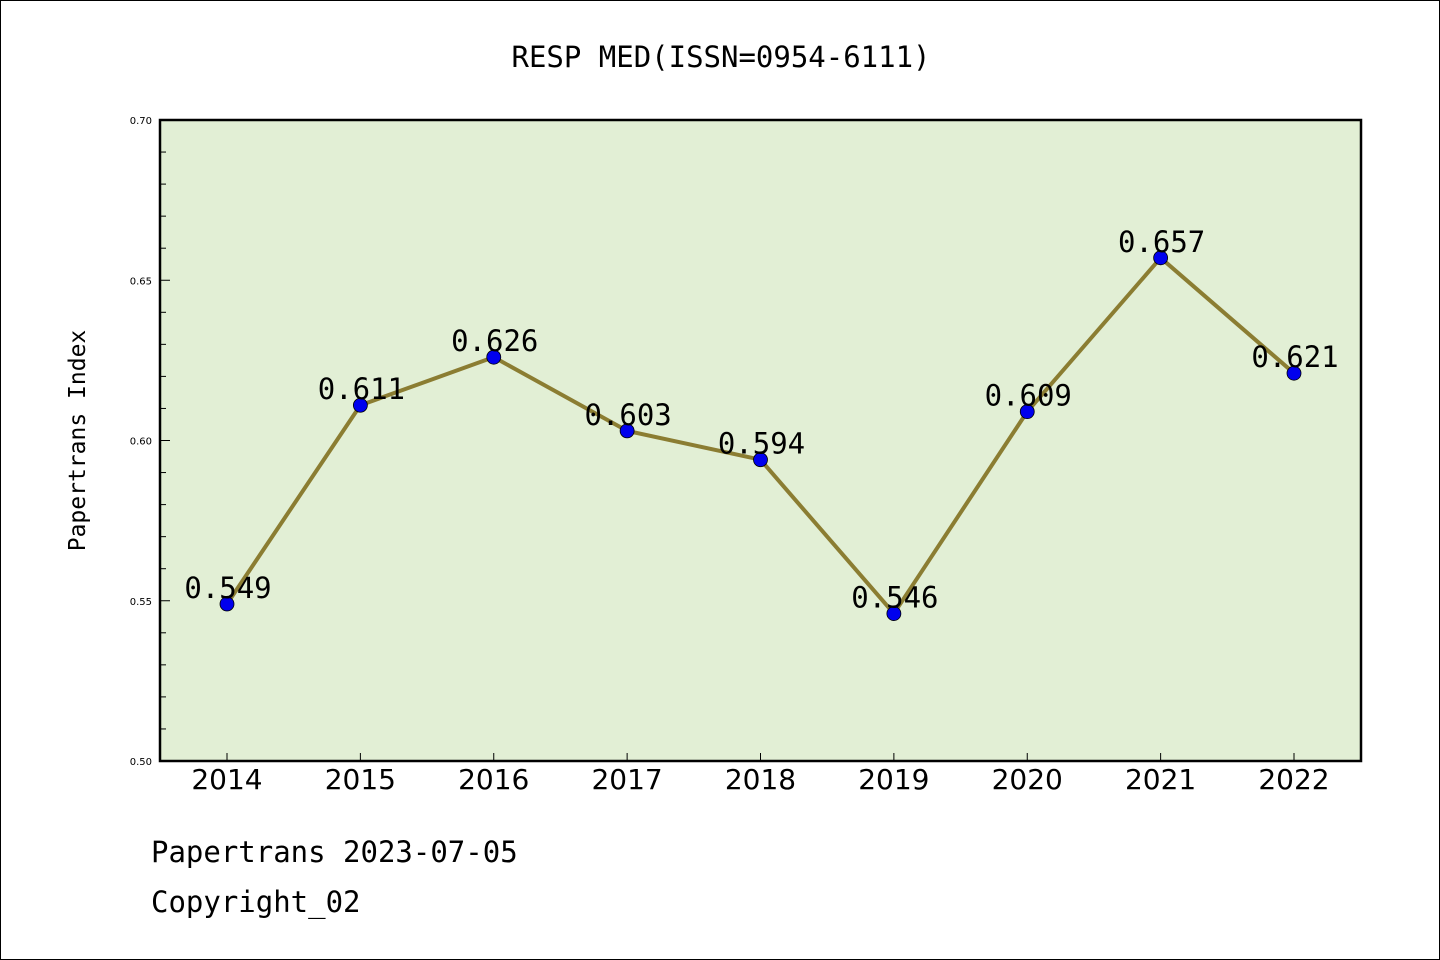 The width and height of the screenshot is (1440, 960). What do you see at coordinates (626, 779) in the screenshot?
I see `x-tick-label: 2017` at bounding box center [626, 779].